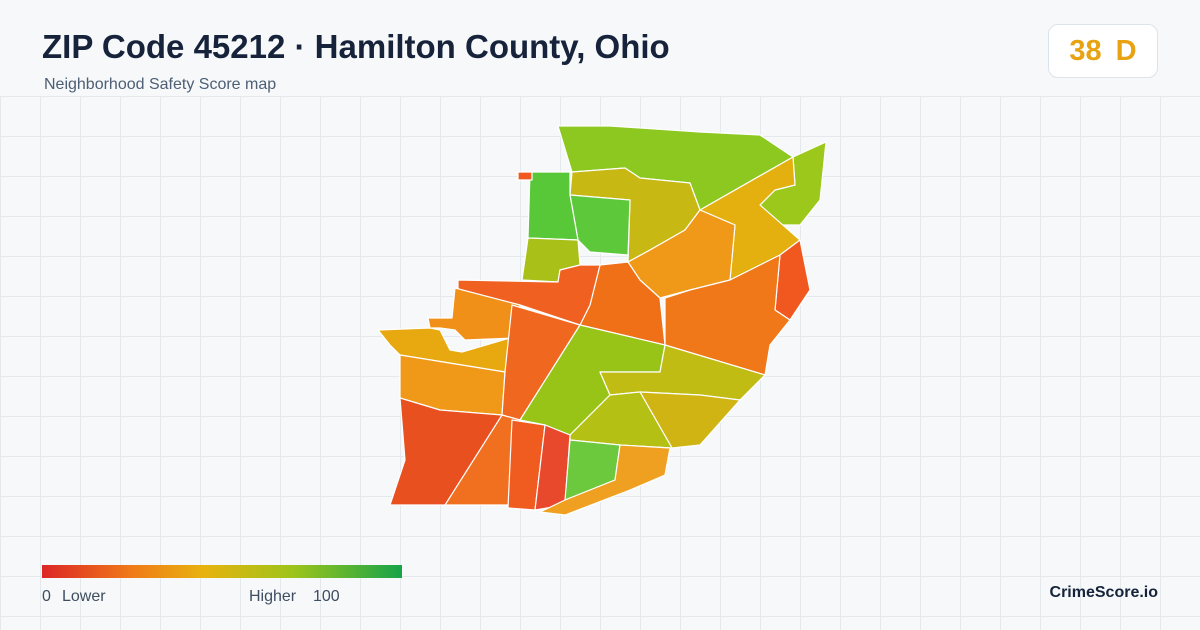 This screenshot has height=630, width=1200. I want to click on score-card: 38 D, so click(1103, 51).